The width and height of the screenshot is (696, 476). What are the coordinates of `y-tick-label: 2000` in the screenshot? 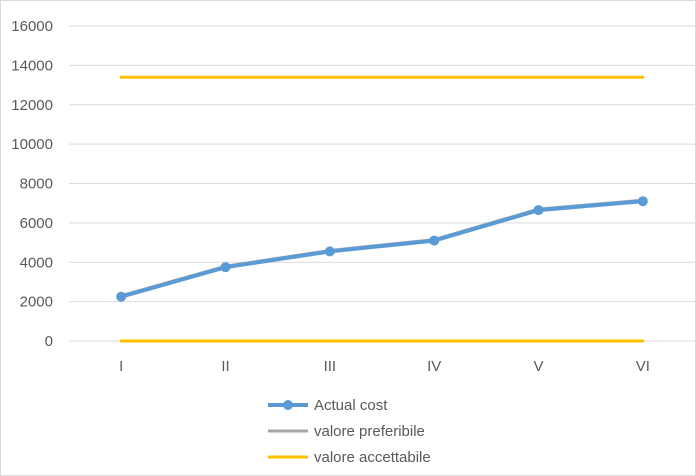 It's located at (36, 302).